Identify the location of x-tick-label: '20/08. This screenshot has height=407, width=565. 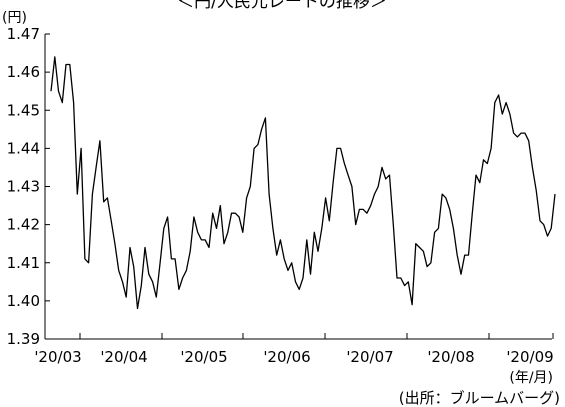
(450, 357).